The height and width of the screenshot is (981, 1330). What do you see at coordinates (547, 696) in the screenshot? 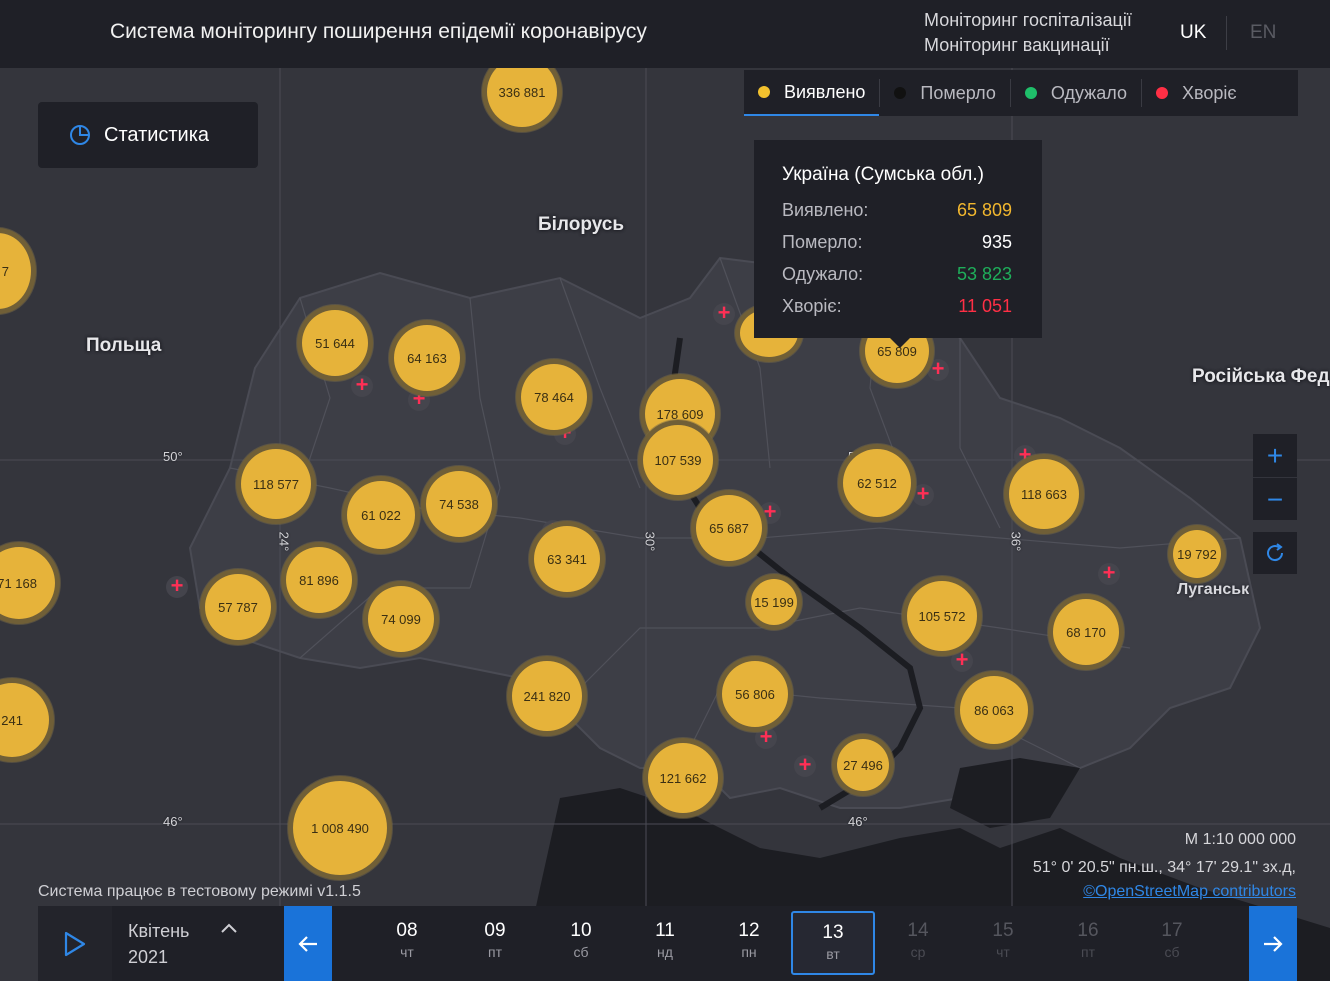
I see `cluster-marker: 241 820` at bounding box center [547, 696].